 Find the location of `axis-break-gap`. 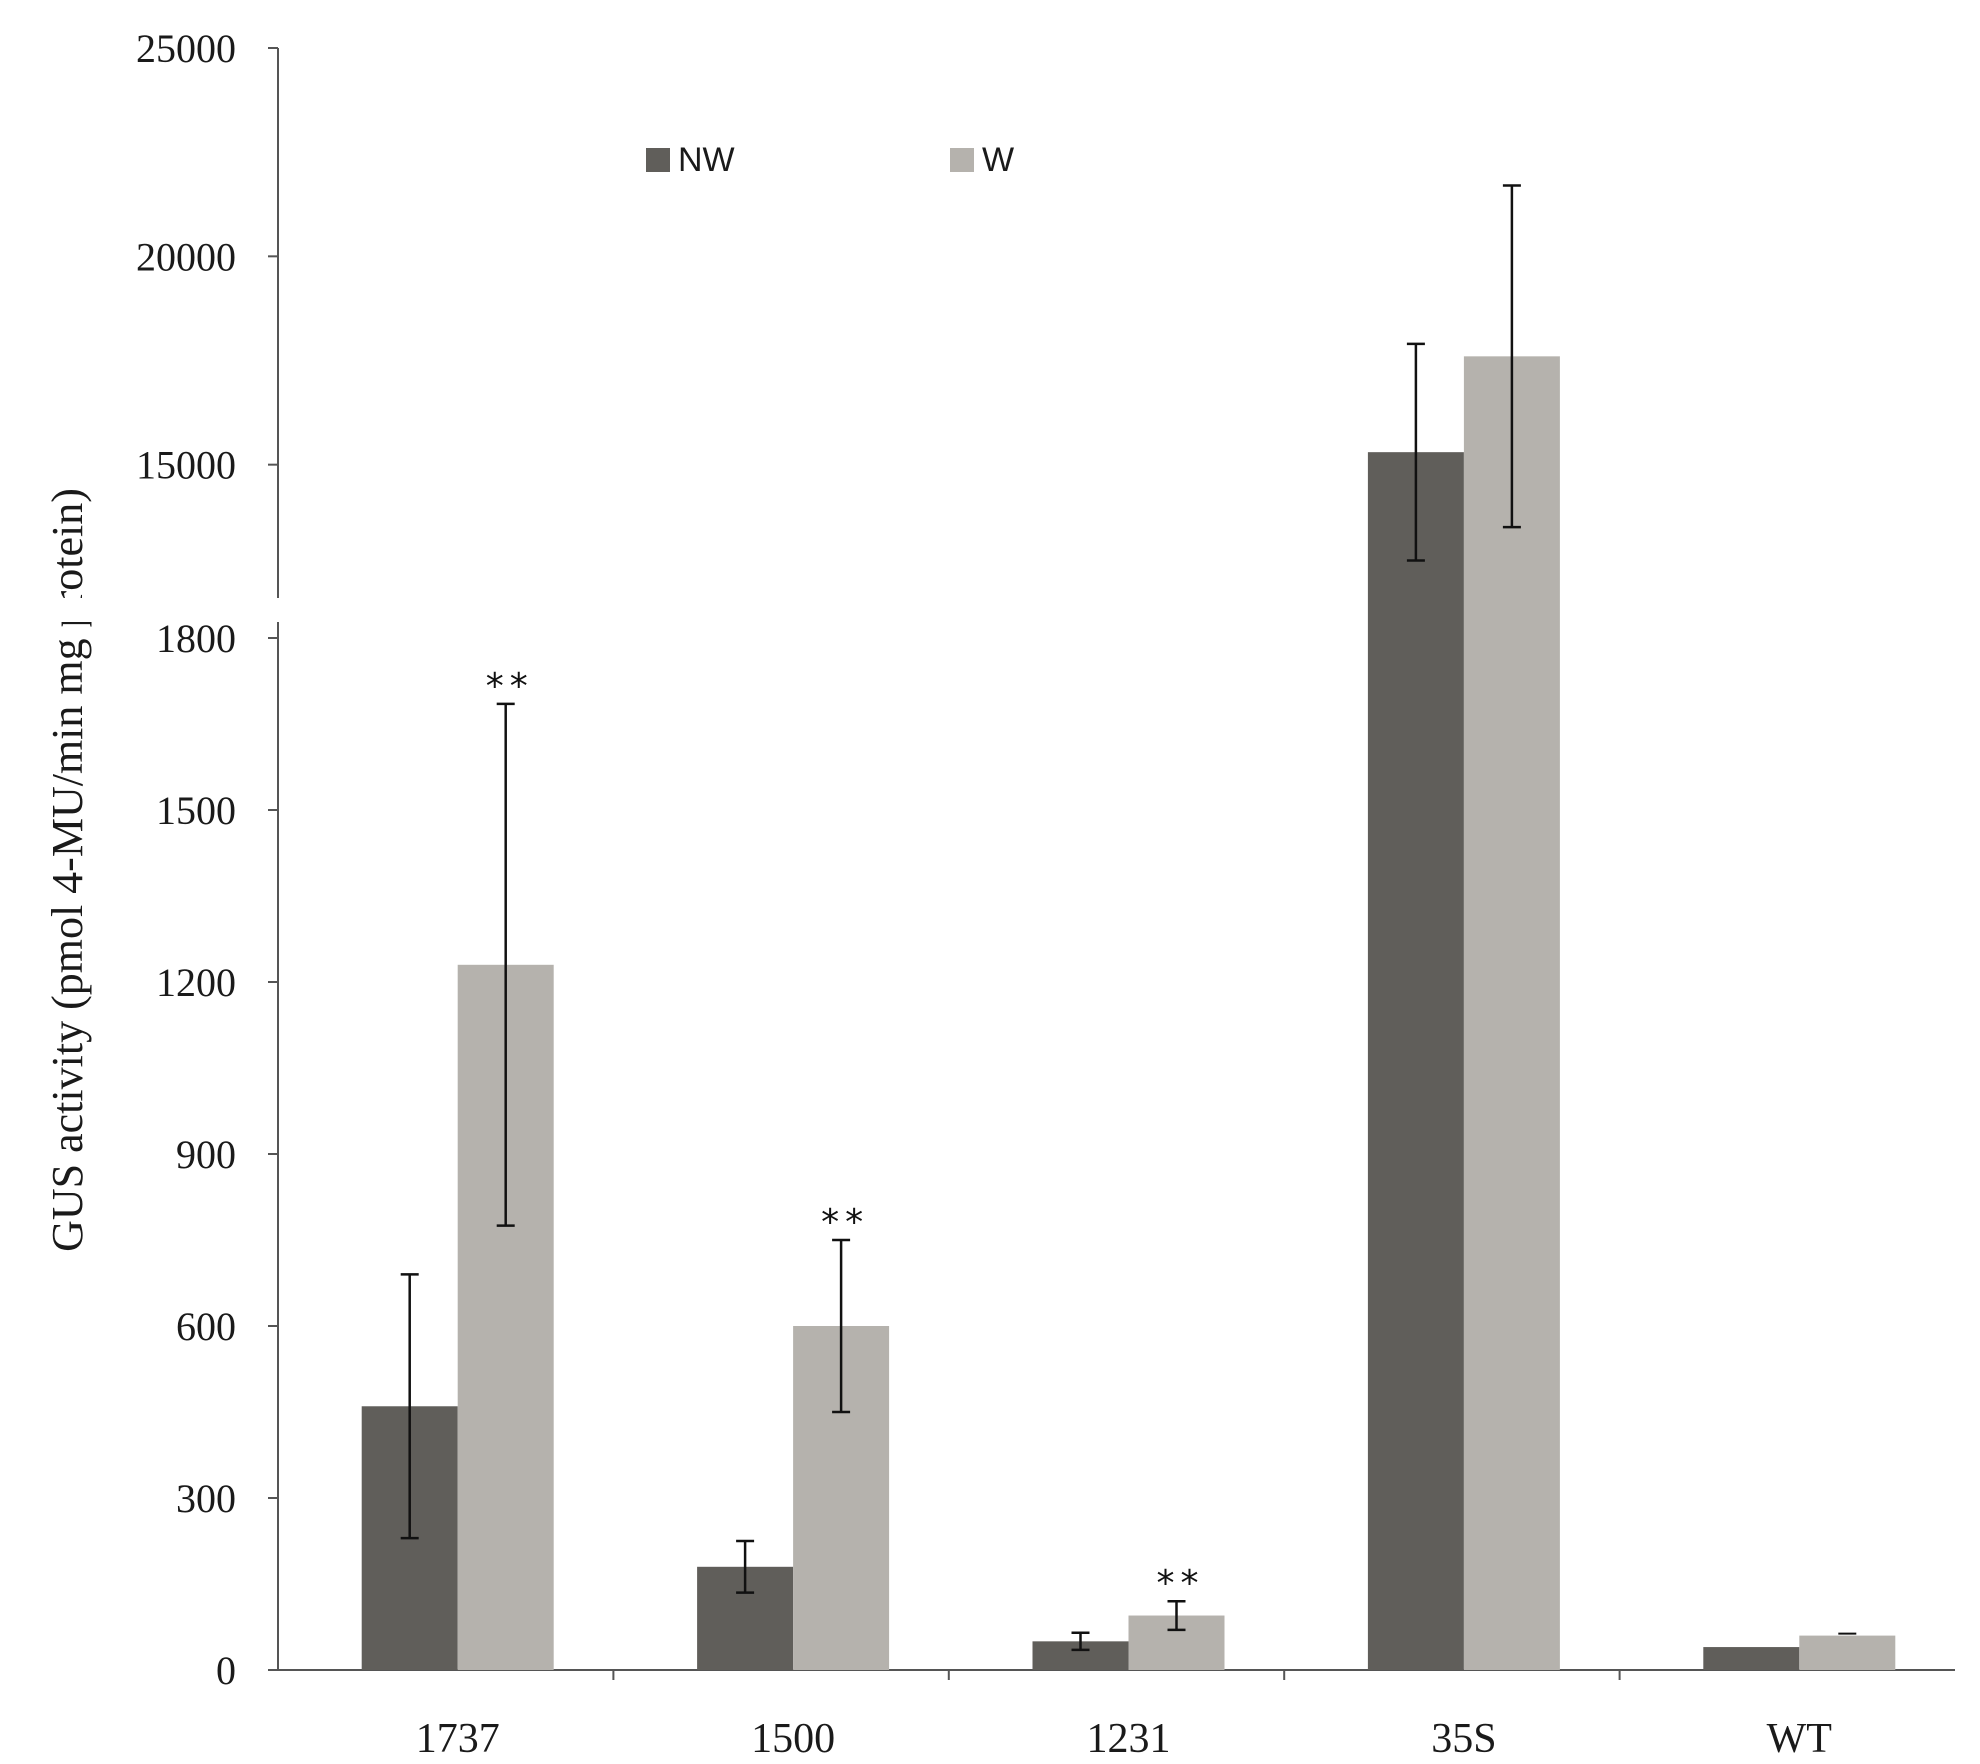

axis-break-gap is located at coordinates (990, 610).